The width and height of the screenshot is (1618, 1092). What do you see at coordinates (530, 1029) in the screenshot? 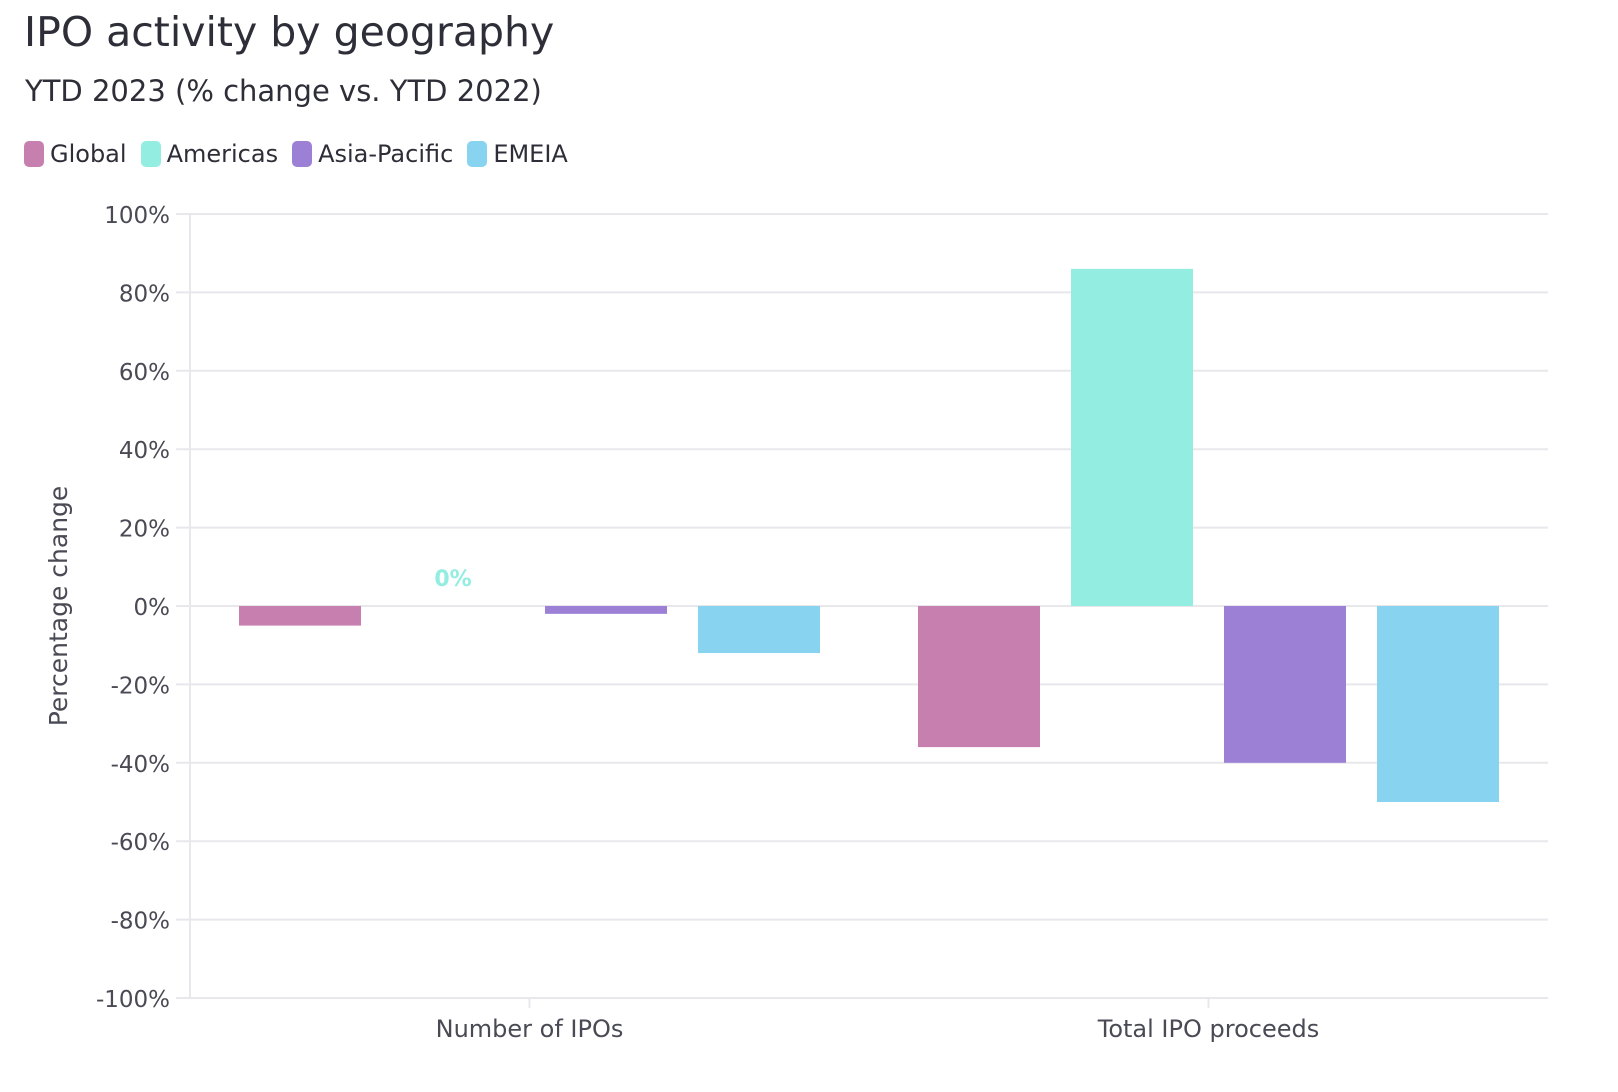
I see `x-tick-label: Number of IPOs` at bounding box center [530, 1029].